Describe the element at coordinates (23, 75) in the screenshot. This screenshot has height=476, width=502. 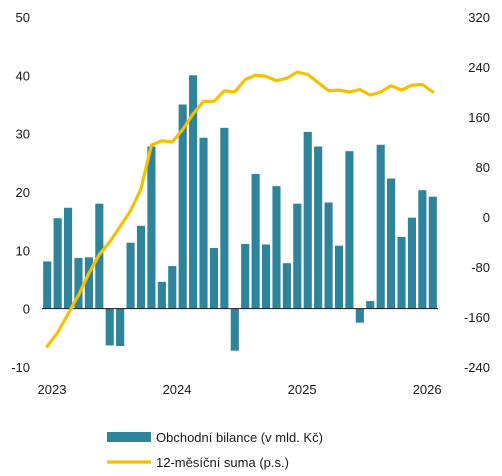
I see `y-left-tick: 40` at that location.